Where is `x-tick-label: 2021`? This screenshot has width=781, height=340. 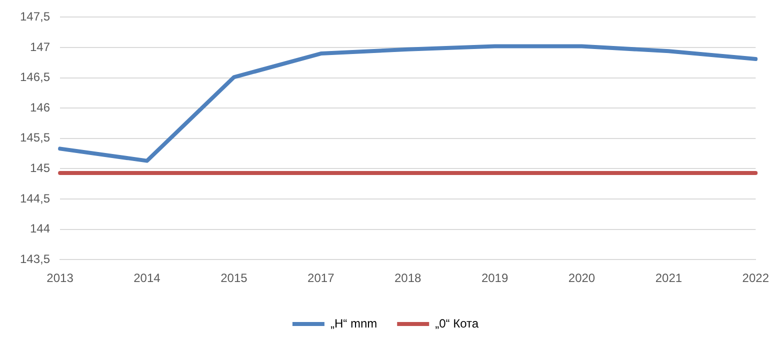
x-tick-label: 2021 is located at coordinates (668, 278).